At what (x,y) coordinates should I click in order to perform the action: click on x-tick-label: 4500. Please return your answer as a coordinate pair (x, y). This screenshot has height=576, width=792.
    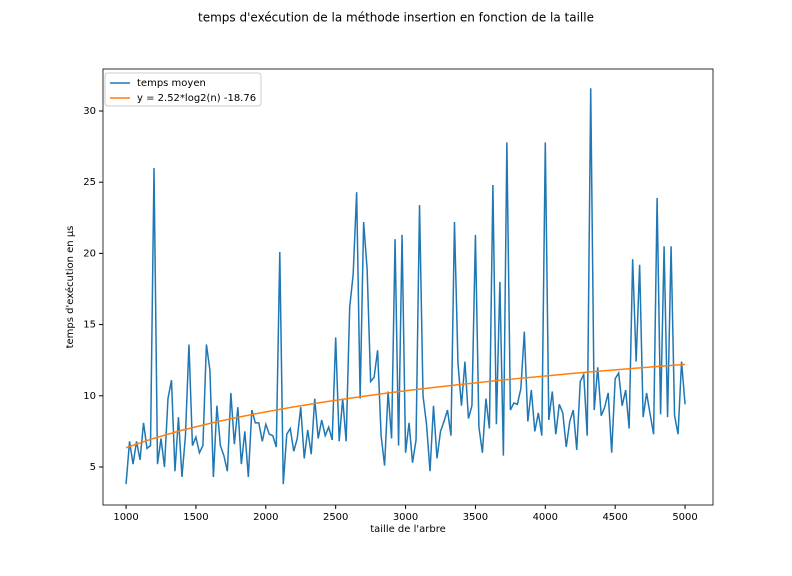
    Looking at the image, I should click on (614, 517).